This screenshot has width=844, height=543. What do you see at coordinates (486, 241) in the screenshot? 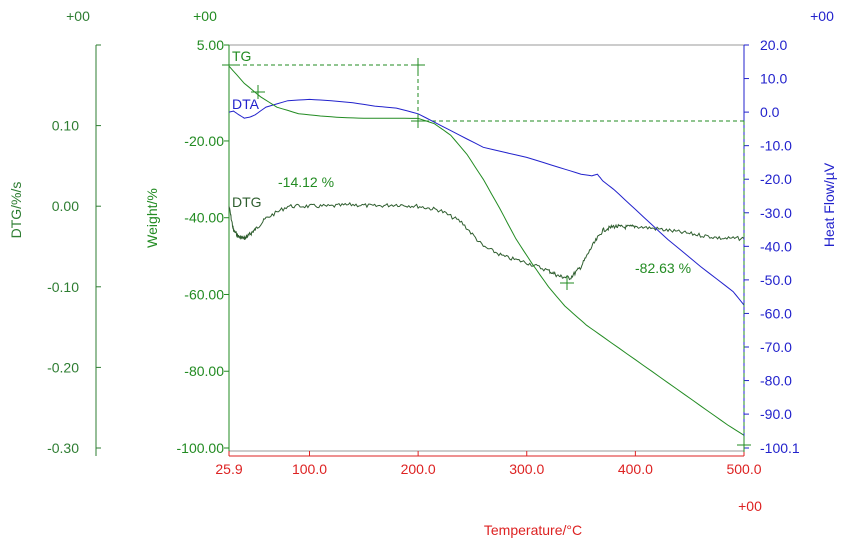
I see `dtg-series-line` at bounding box center [486, 241].